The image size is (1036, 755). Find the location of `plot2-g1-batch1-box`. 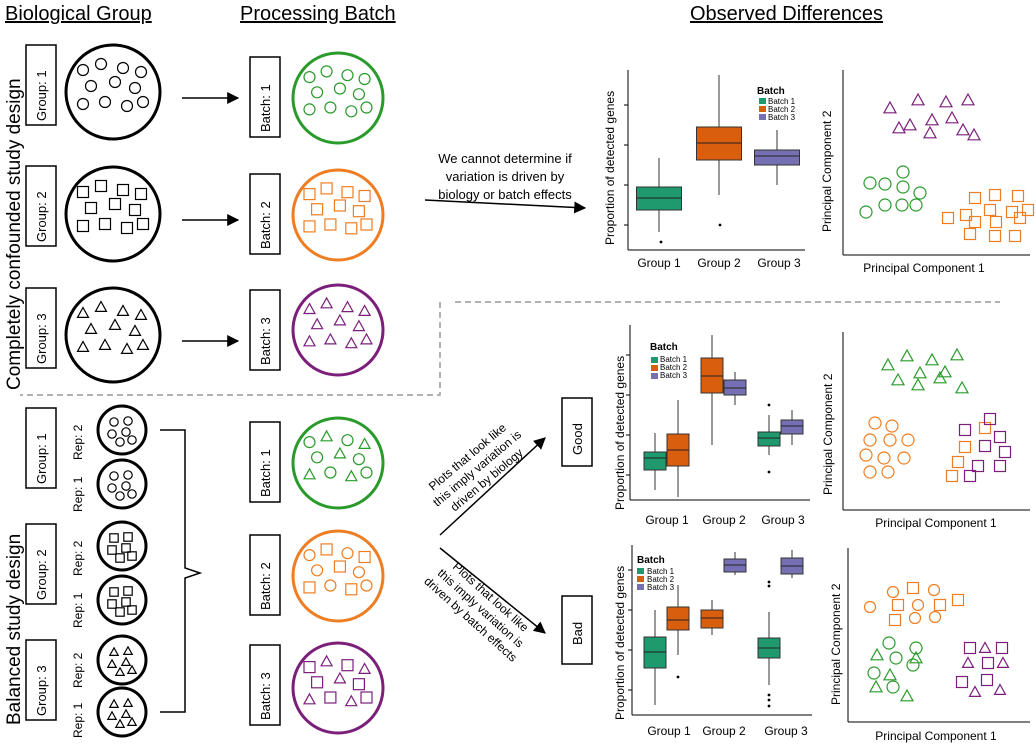

plot2-g1-batch1-box is located at coordinates (655, 461).